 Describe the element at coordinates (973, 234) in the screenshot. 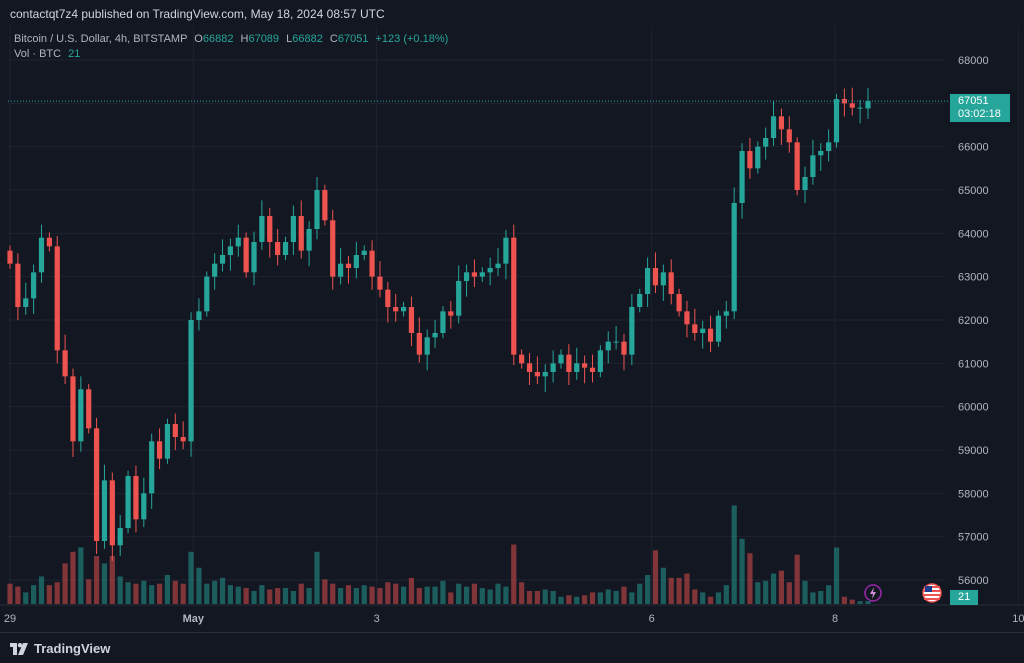

I see `y-tick-label: 64000` at that location.